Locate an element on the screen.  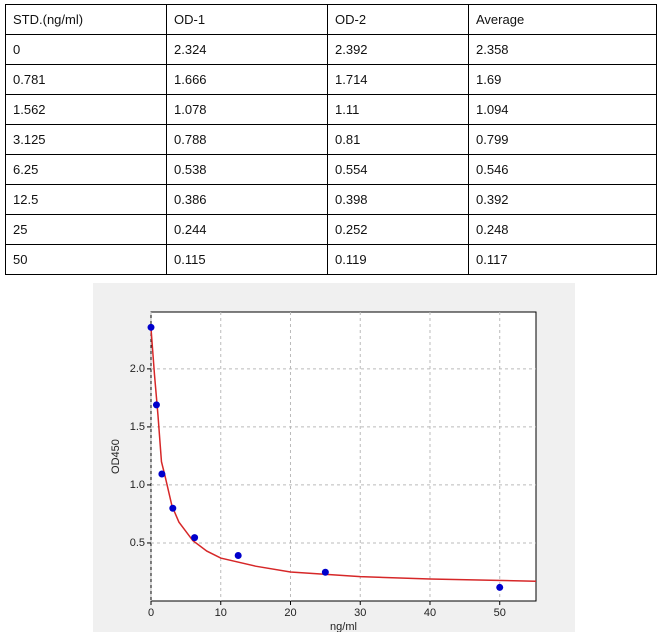
table-cell: 0.538 is located at coordinates (247, 169).